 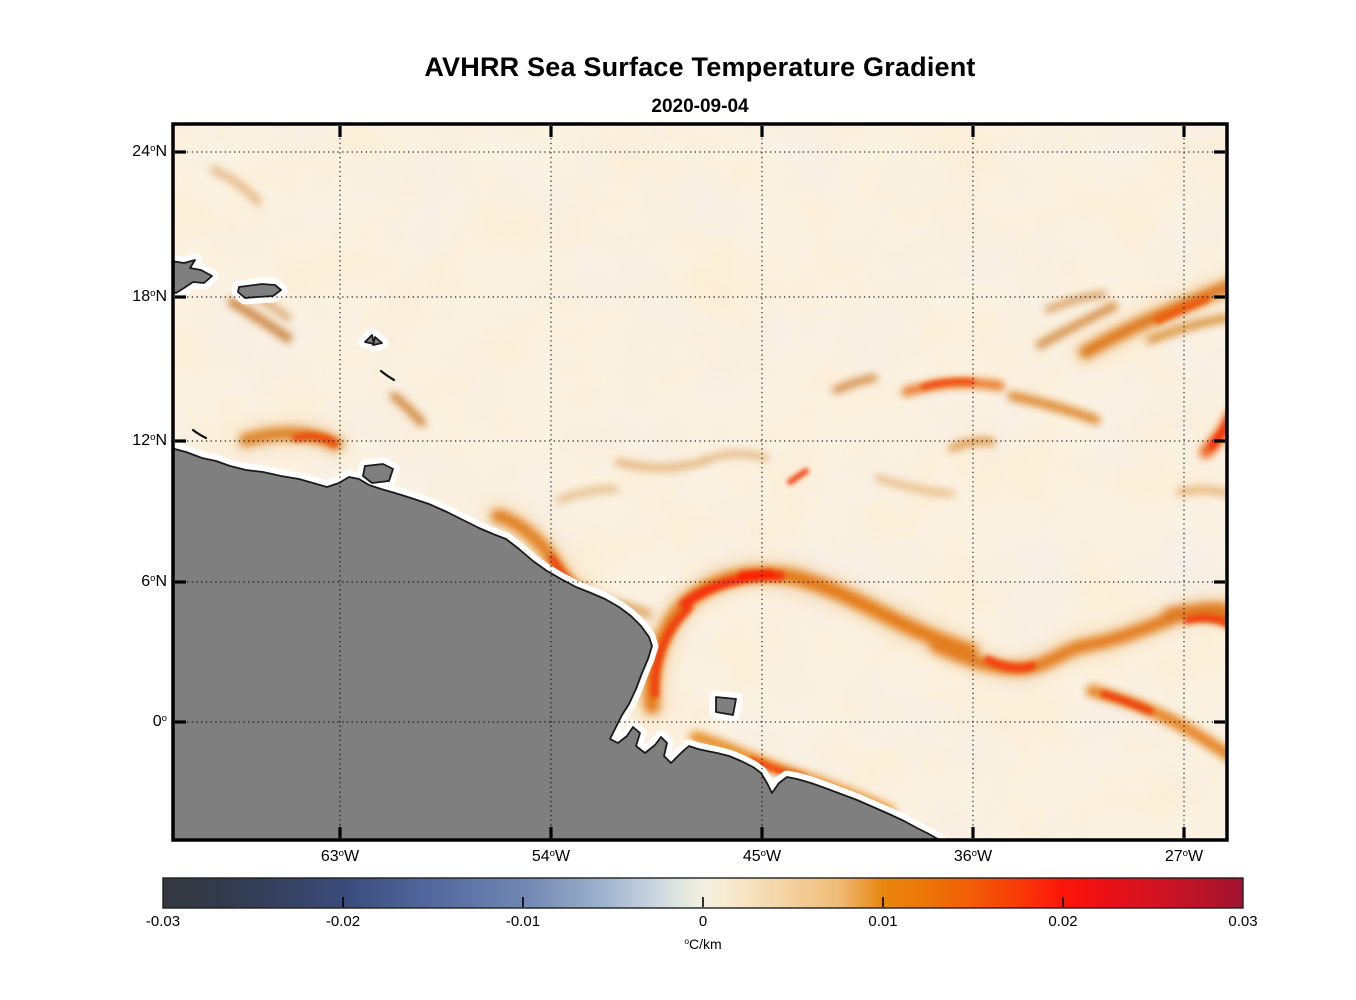 I want to click on plot-date-subtitle: 2020-09-04, so click(x=700, y=106).